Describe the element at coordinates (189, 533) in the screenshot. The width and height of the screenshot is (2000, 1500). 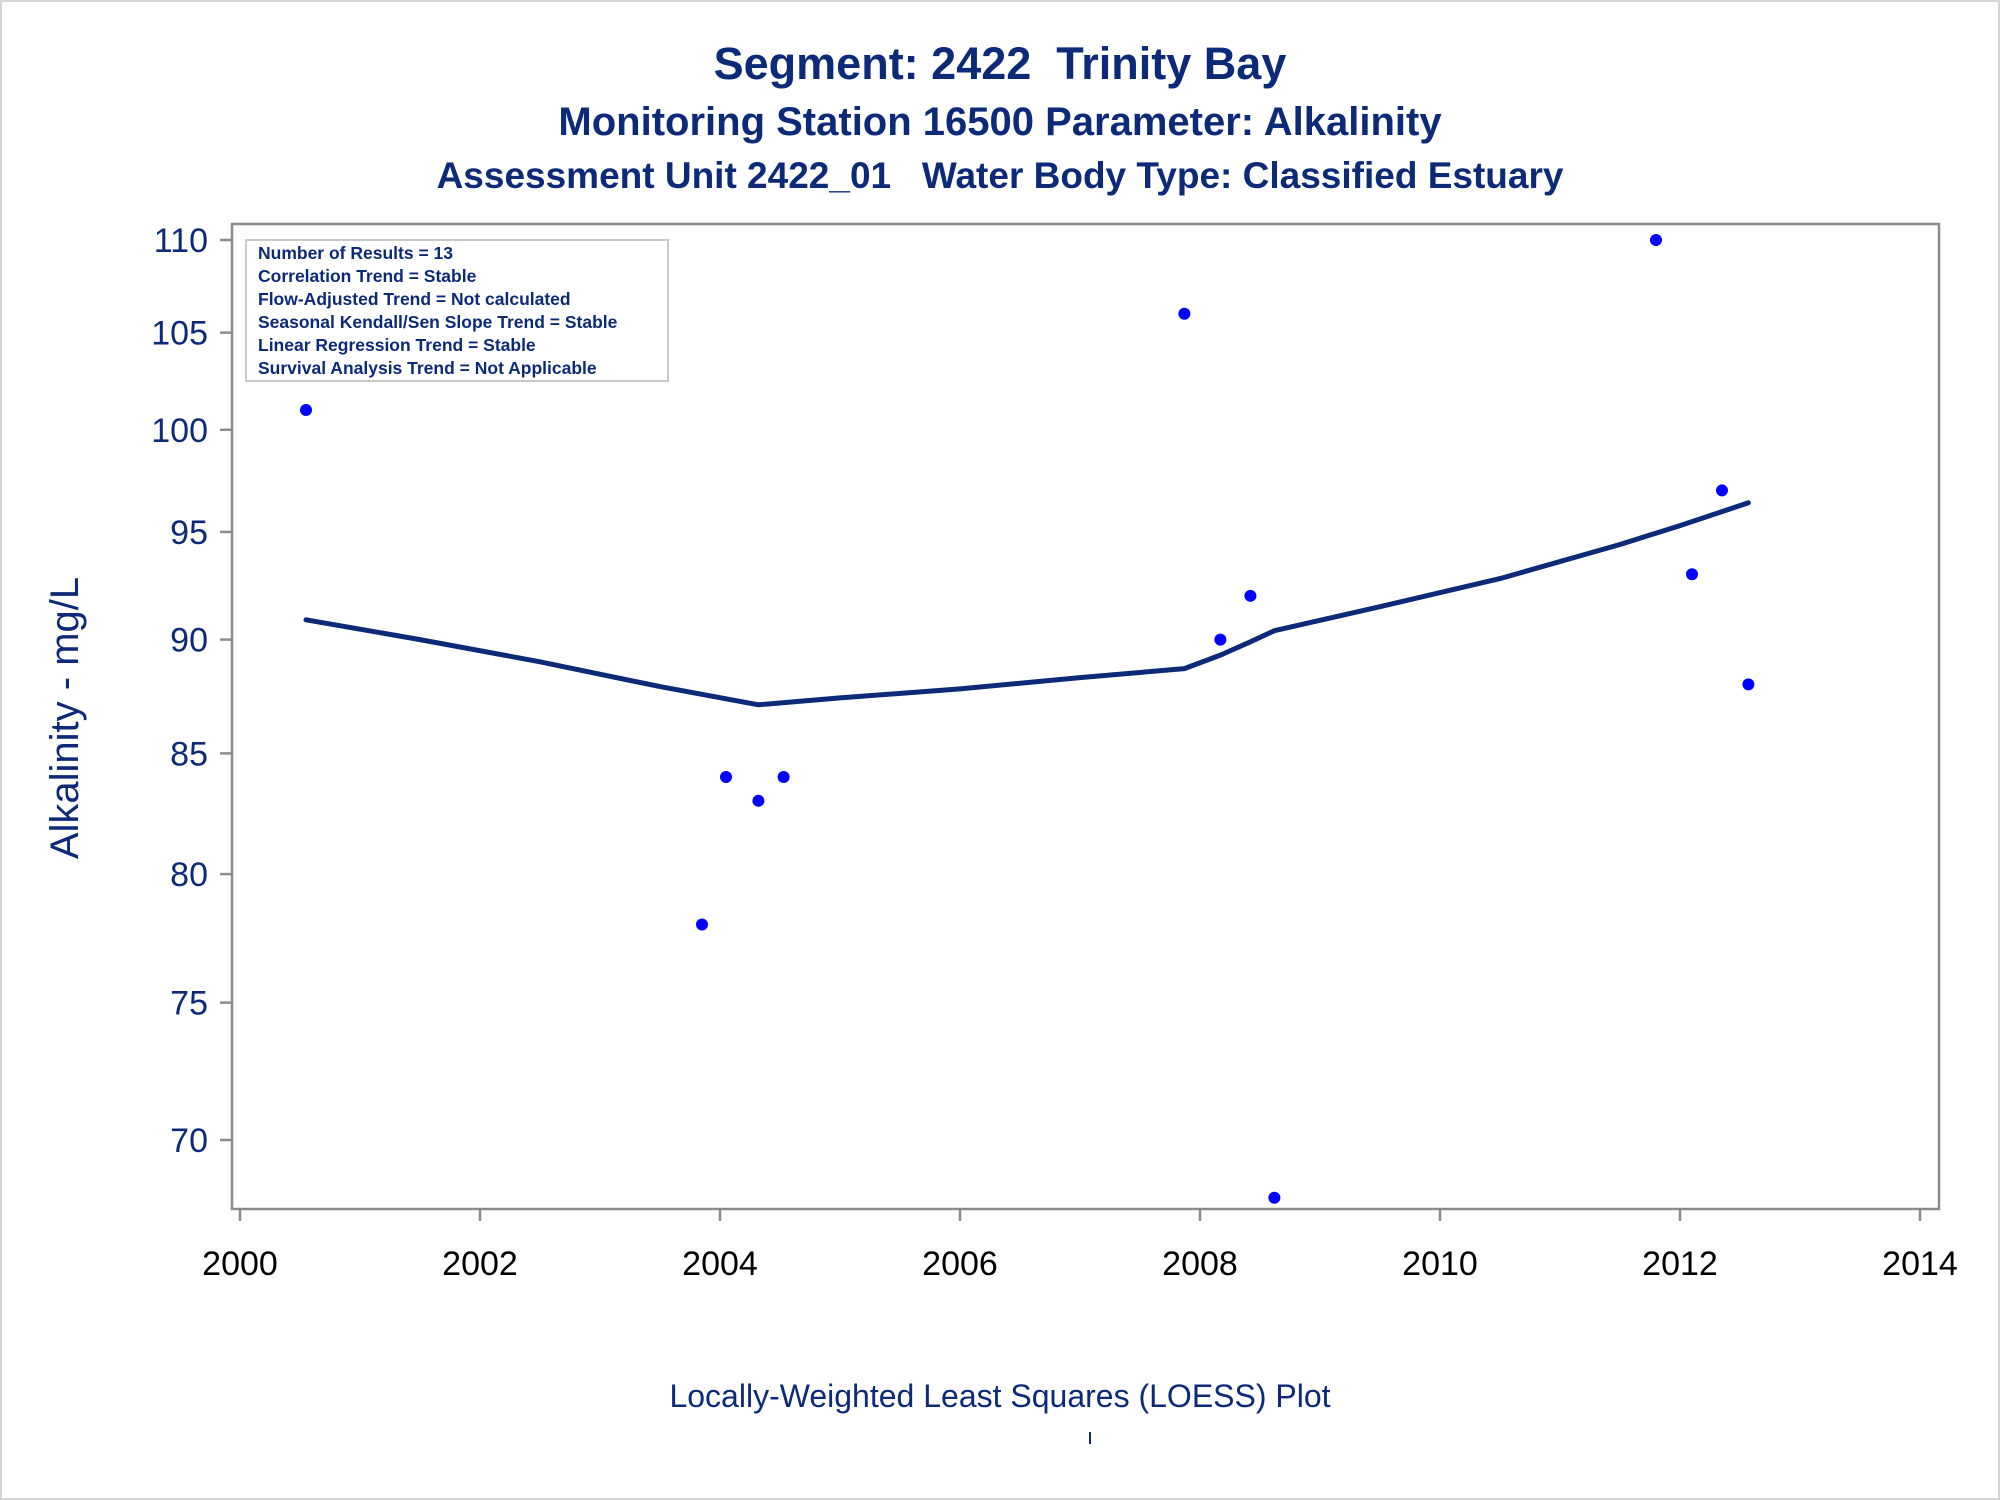
I see `y-tick-label: 95` at that location.